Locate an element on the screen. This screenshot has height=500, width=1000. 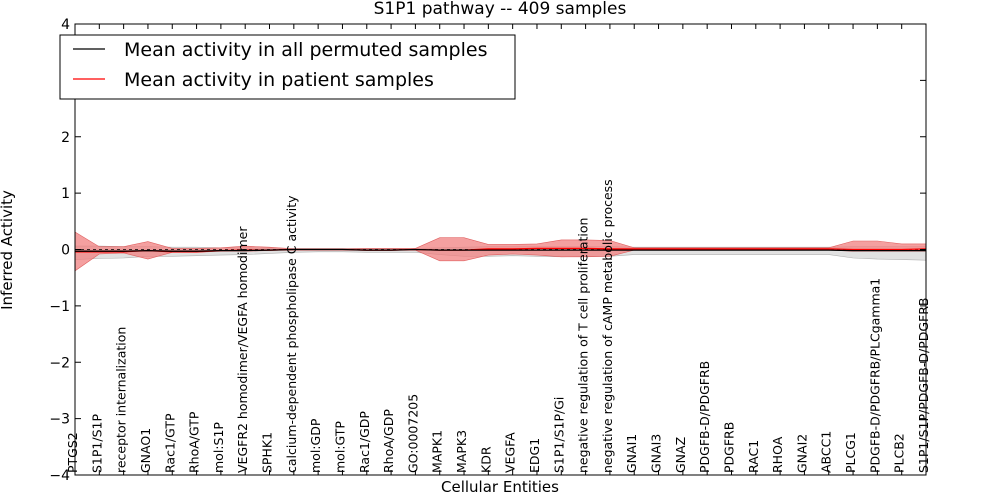
category-label: VEGFR2 homodimer/VEGFA homodimer is located at coordinates (242, 349).